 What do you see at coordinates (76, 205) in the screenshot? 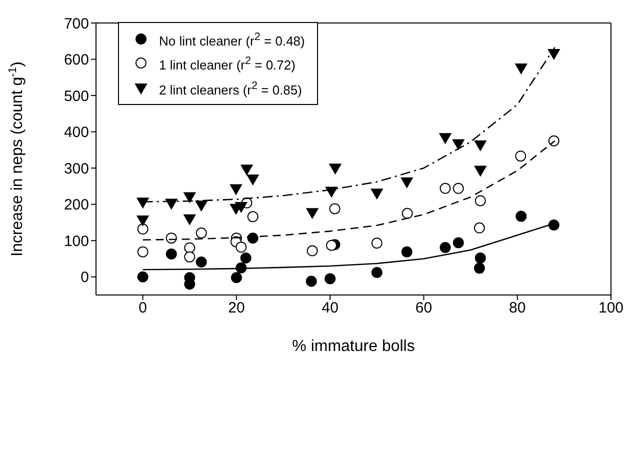
I see `y-tick-label: 200` at bounding box center [76, 205].